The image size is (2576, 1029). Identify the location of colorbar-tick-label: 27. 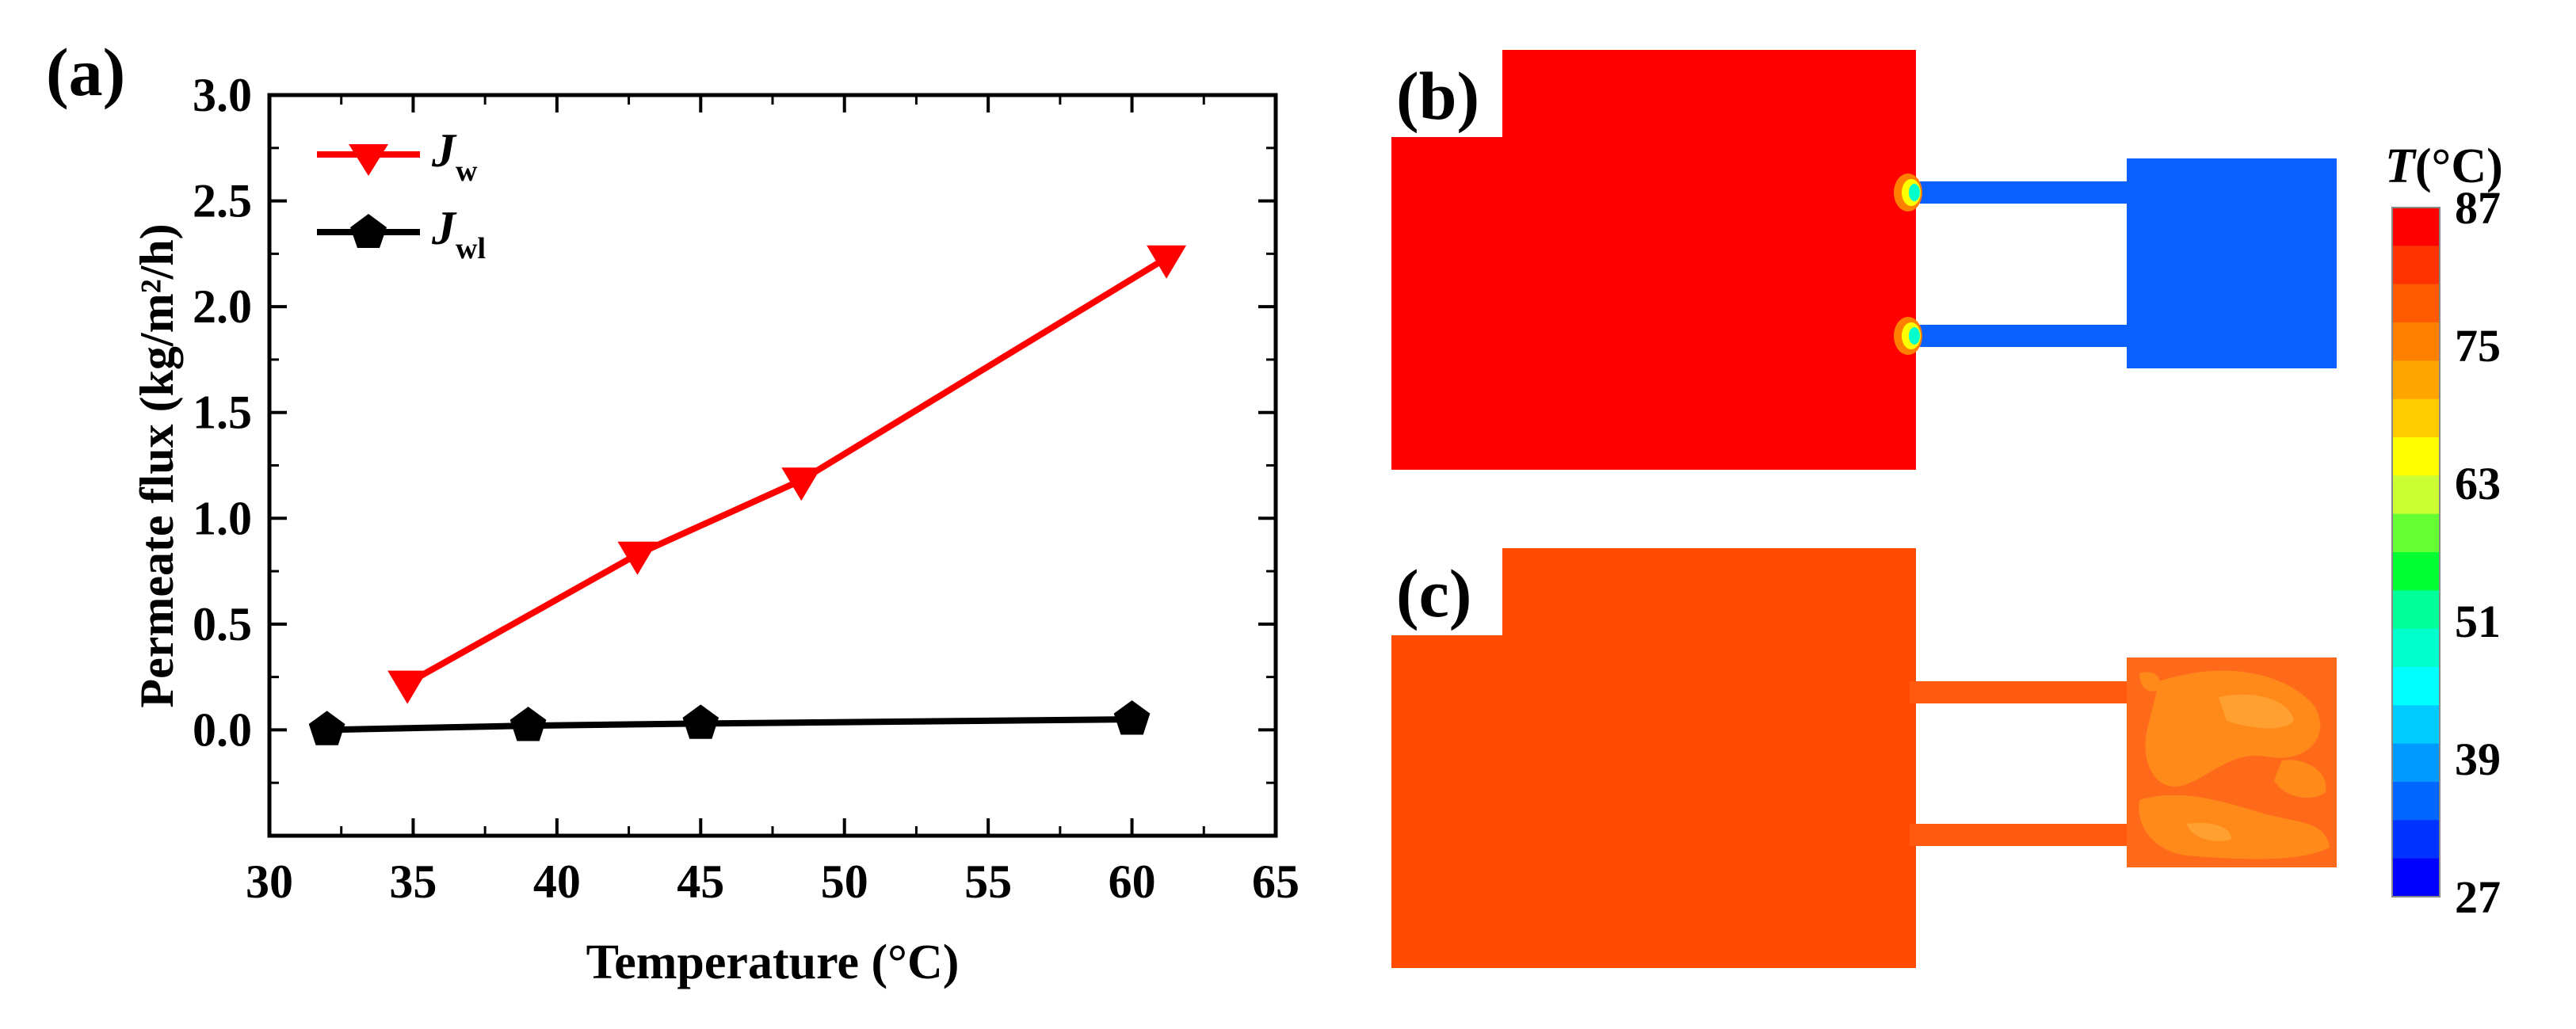
(2478, 897).